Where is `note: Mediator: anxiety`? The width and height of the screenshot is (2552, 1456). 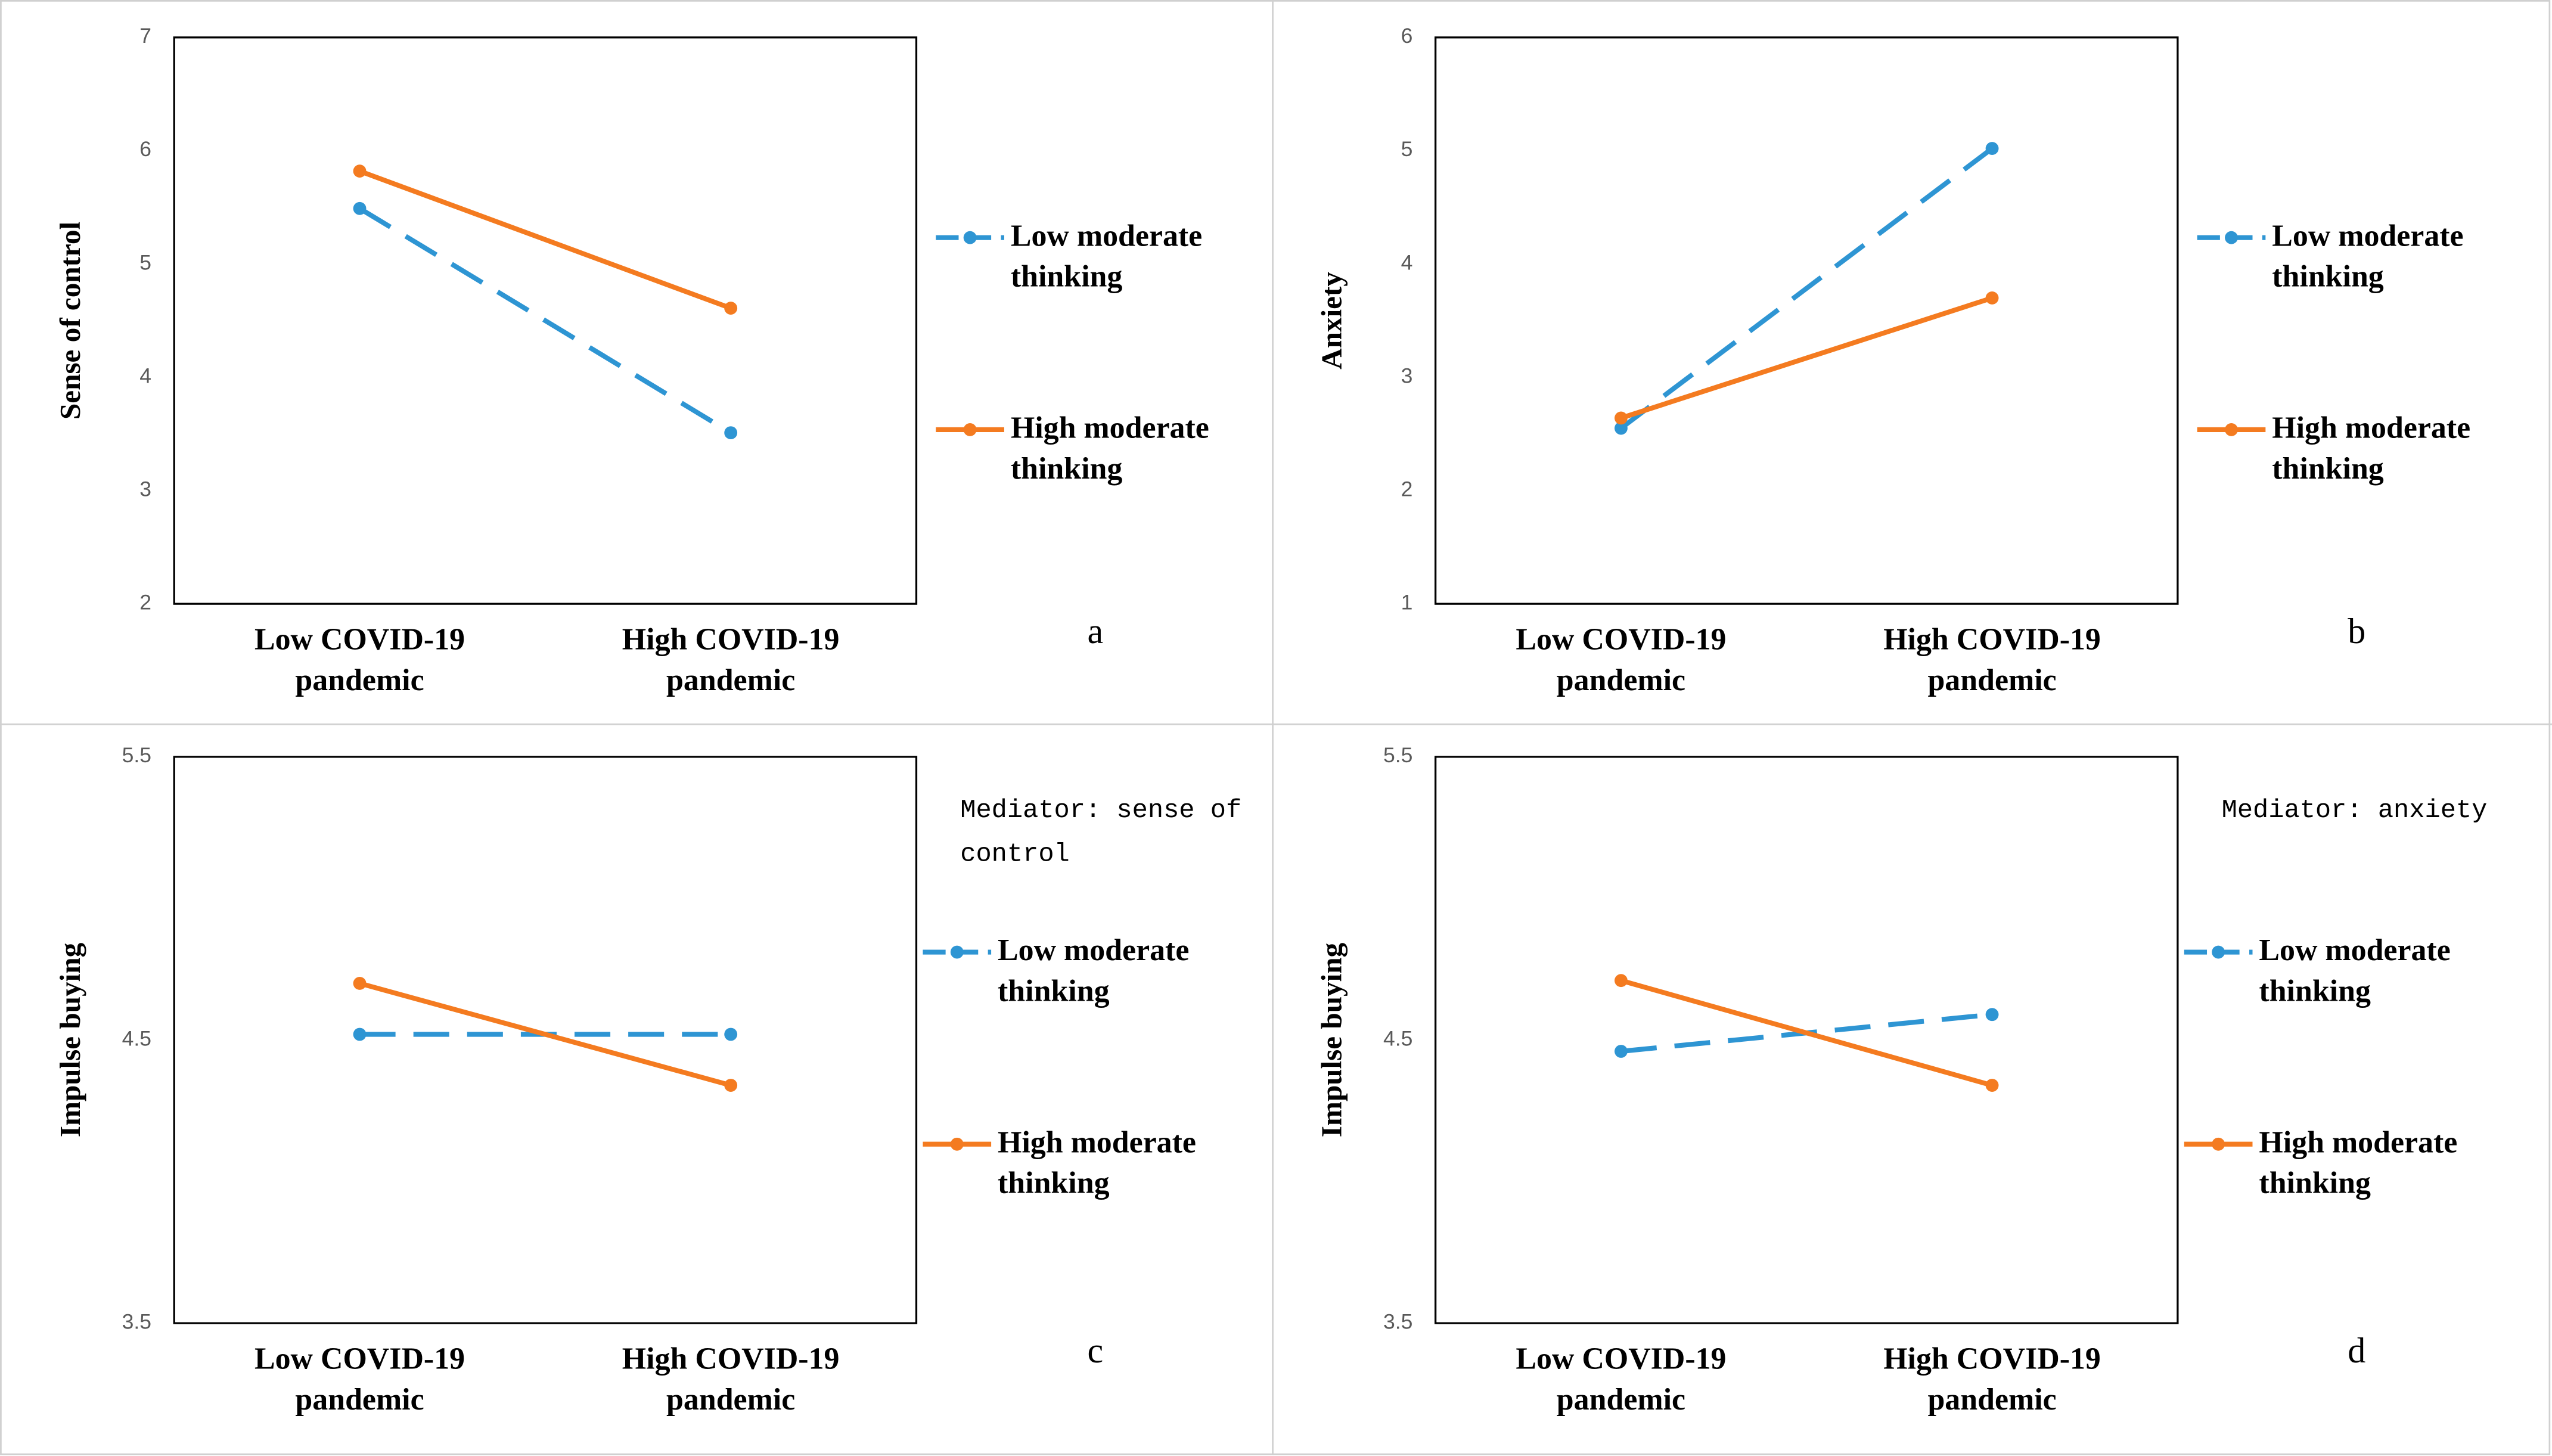 note: Mediator: anxiety is located at coordinates (2354, 810).